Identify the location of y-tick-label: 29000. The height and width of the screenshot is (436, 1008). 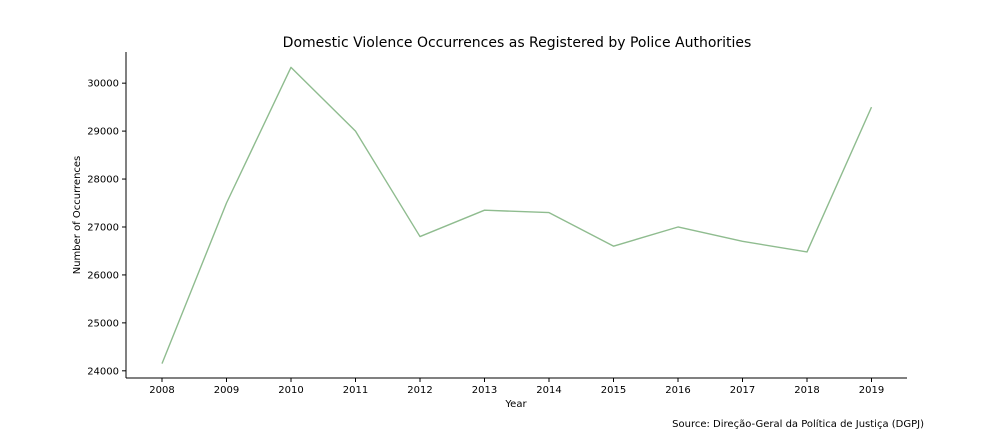
(103, 132).